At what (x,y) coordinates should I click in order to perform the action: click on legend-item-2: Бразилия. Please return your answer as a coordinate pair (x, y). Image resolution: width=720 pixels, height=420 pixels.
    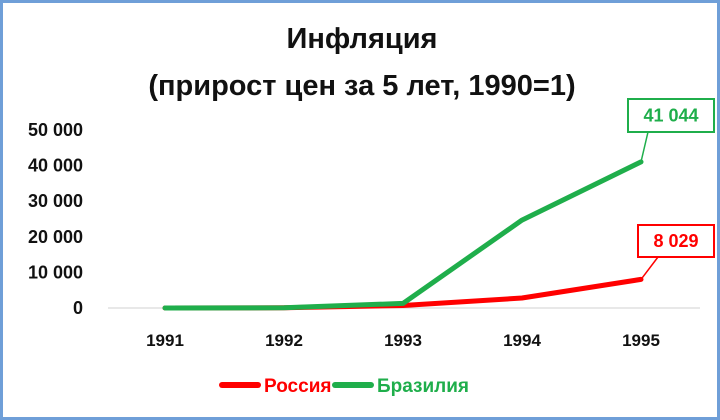
    Looking at the image, I should click on (400, 386).